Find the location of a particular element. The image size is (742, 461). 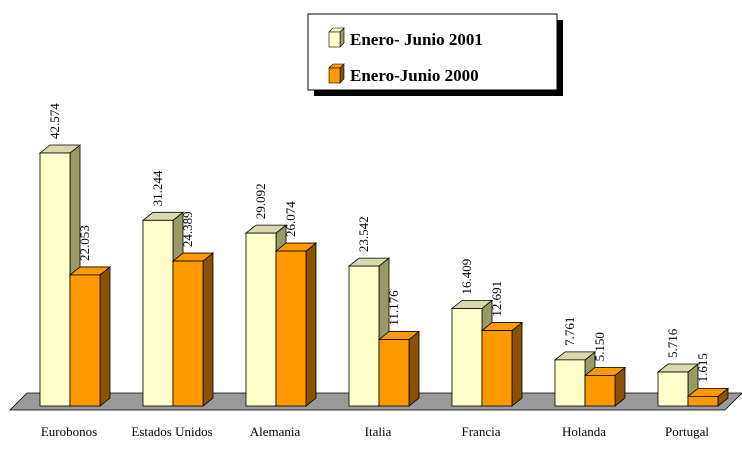

value-label: 16.409 is located at coordinates (466, 277).